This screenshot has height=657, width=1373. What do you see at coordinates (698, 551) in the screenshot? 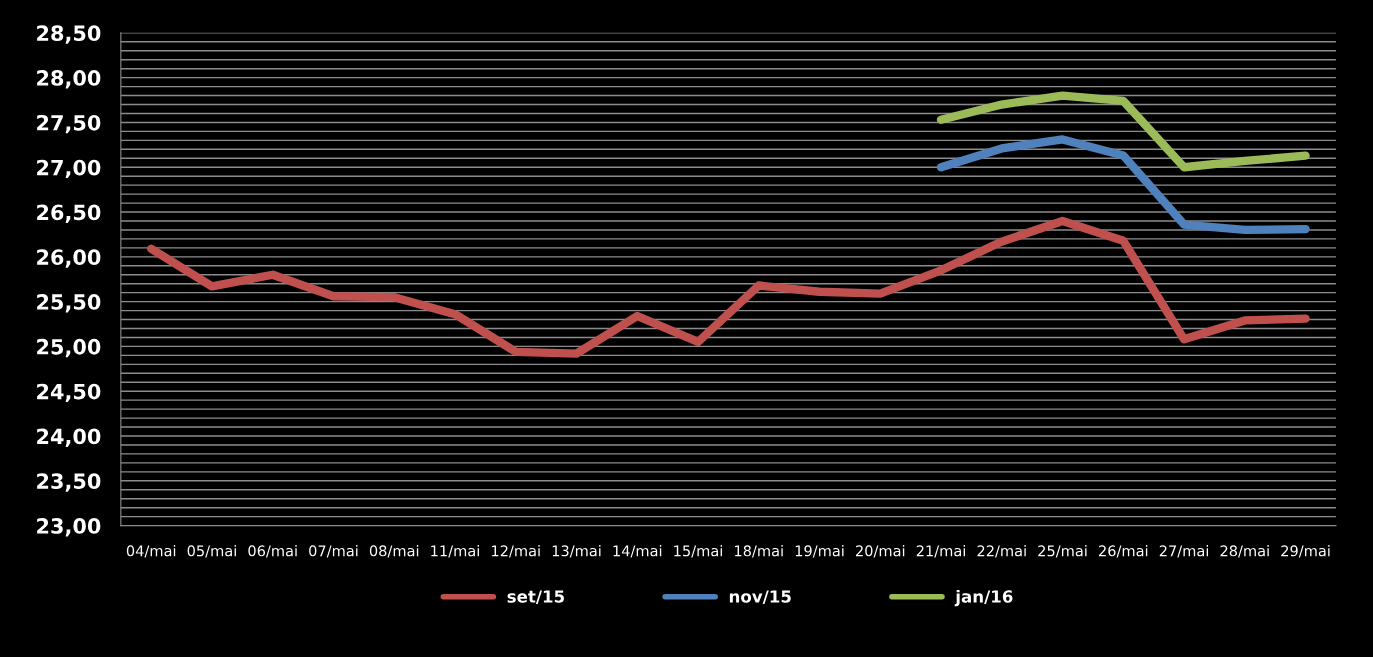
I see `x-tick-label: 15/mai` at bounding box center [698, 551].